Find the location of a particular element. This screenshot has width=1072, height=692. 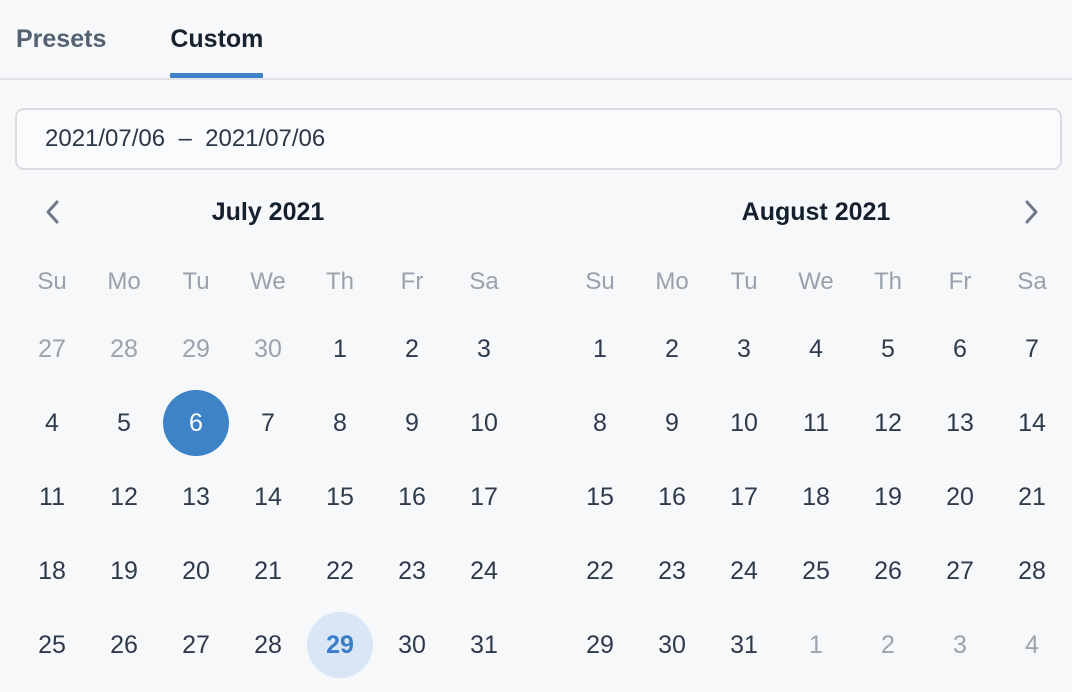

day-number: 31 is located at coordinates (744, 644).